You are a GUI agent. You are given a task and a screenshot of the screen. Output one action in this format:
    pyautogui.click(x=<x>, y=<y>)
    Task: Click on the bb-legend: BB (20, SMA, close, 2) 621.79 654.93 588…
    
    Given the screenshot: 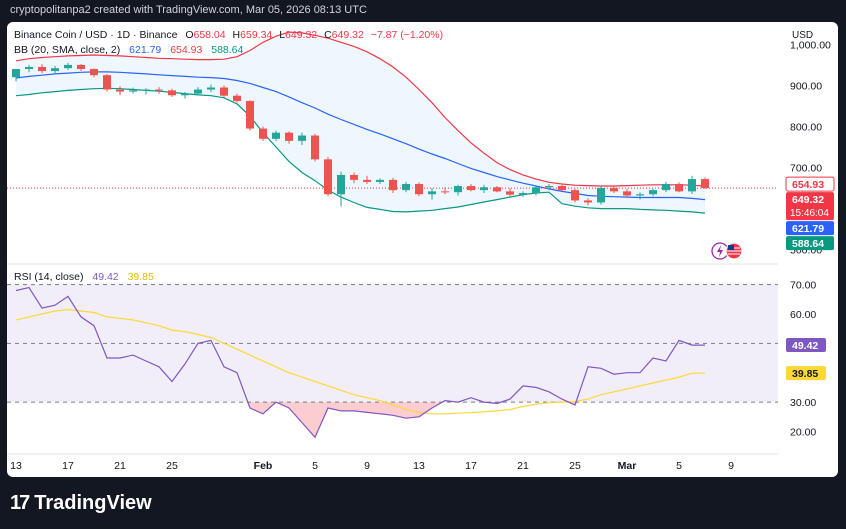 What is the action you would take?
    pyautogui.click(x=129, y=50)
    